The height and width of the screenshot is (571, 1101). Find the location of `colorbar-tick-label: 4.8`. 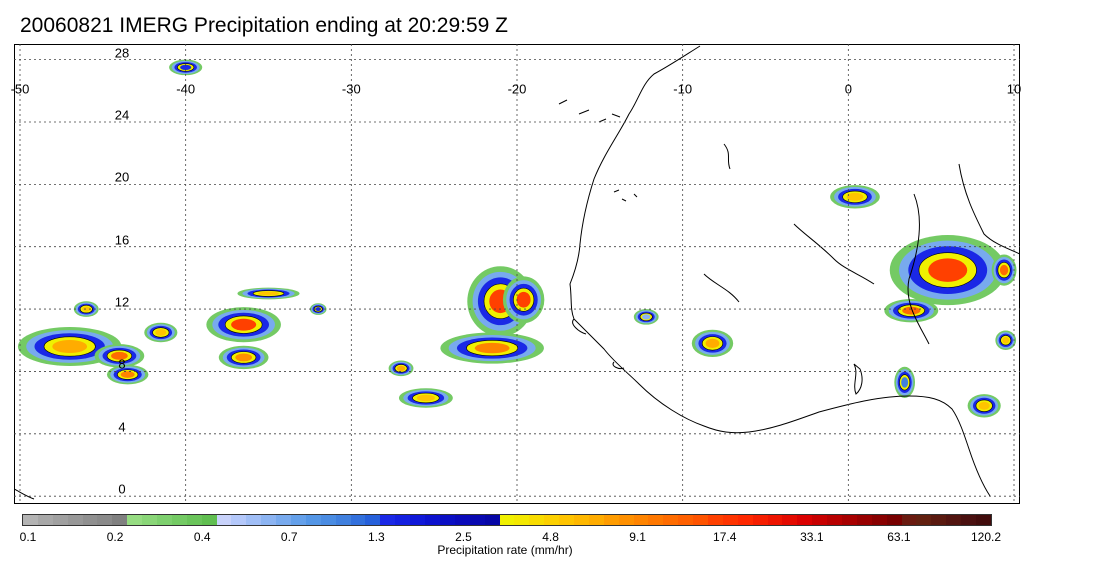

colorbar-tick-label: 4.8 is located at coordinates (550, 537).